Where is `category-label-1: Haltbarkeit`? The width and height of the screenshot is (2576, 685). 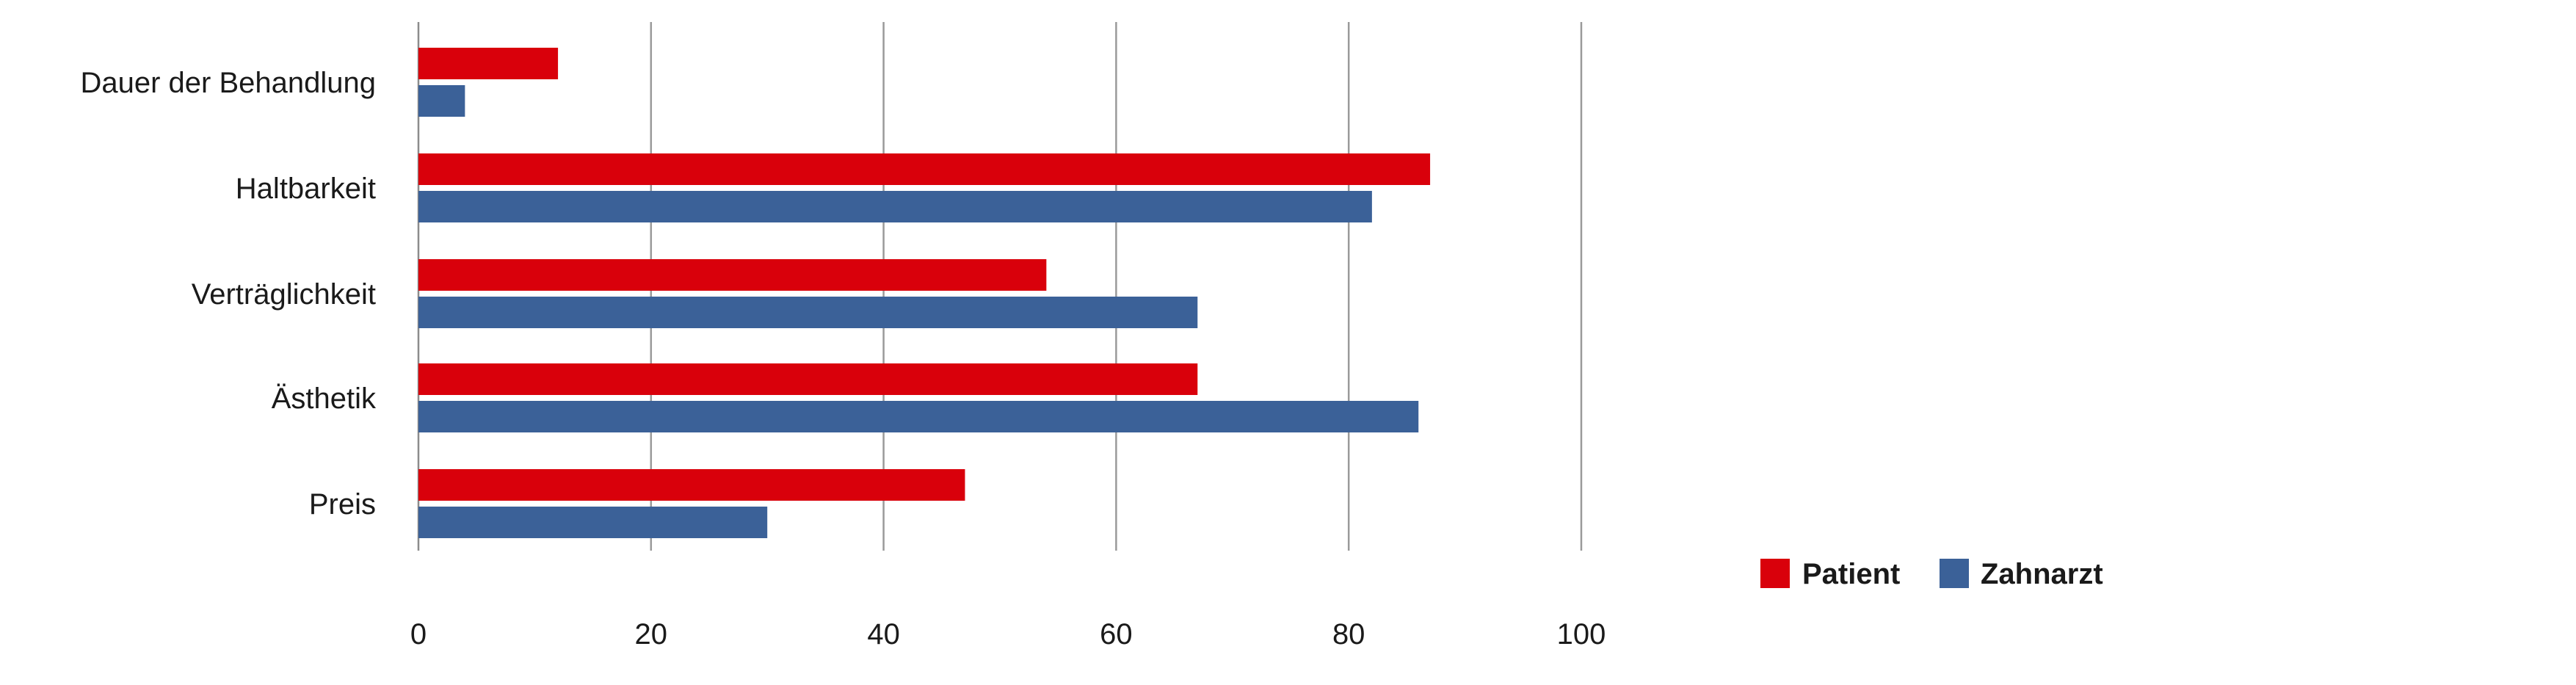 category-label-1: Haltbarkeit is located at coordinates (306, 189).